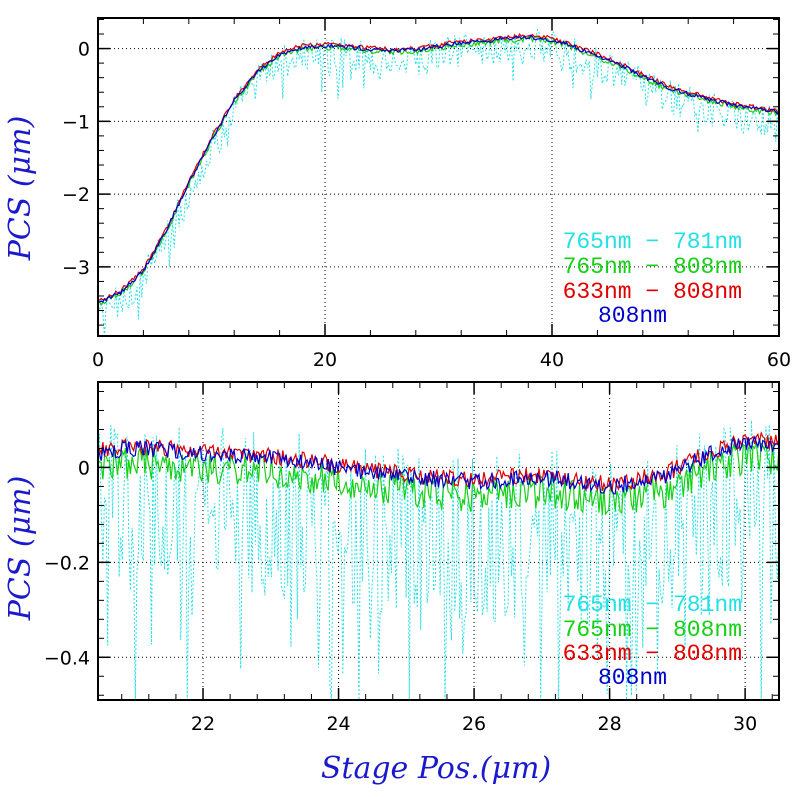 The image size is (797, 797). I want to click on y-tick-label-2: −0.4, so click(67, 658).